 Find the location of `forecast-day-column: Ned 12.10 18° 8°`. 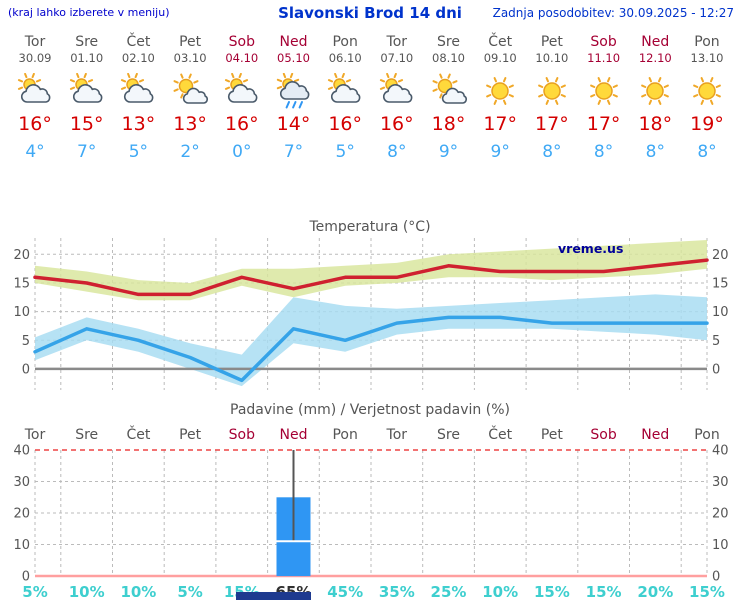

forecast-day-column: Ned 12.10 18° 8° is located at coordinates (655, 98).